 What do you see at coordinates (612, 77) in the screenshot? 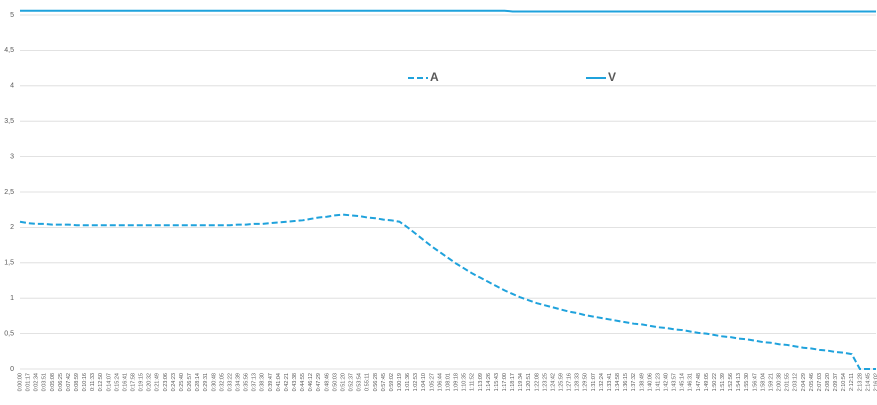
I see `legend-label: V` at bounding box center [612, 77].